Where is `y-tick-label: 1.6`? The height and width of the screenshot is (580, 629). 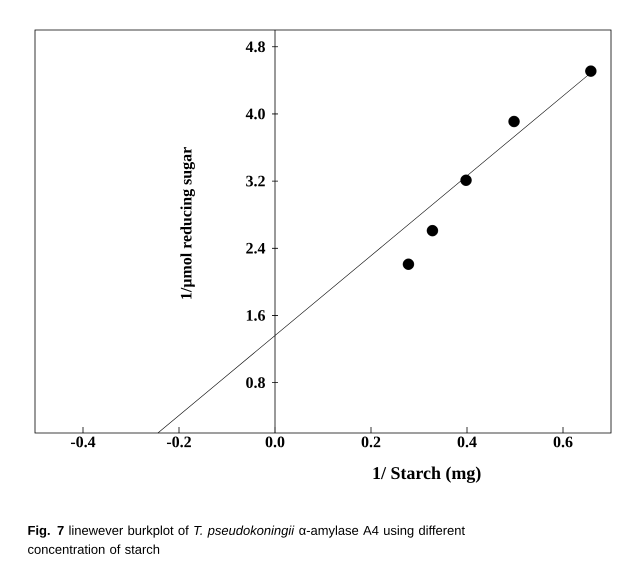
y-tick-label: 1.6 is located at coordinates (256, 315).